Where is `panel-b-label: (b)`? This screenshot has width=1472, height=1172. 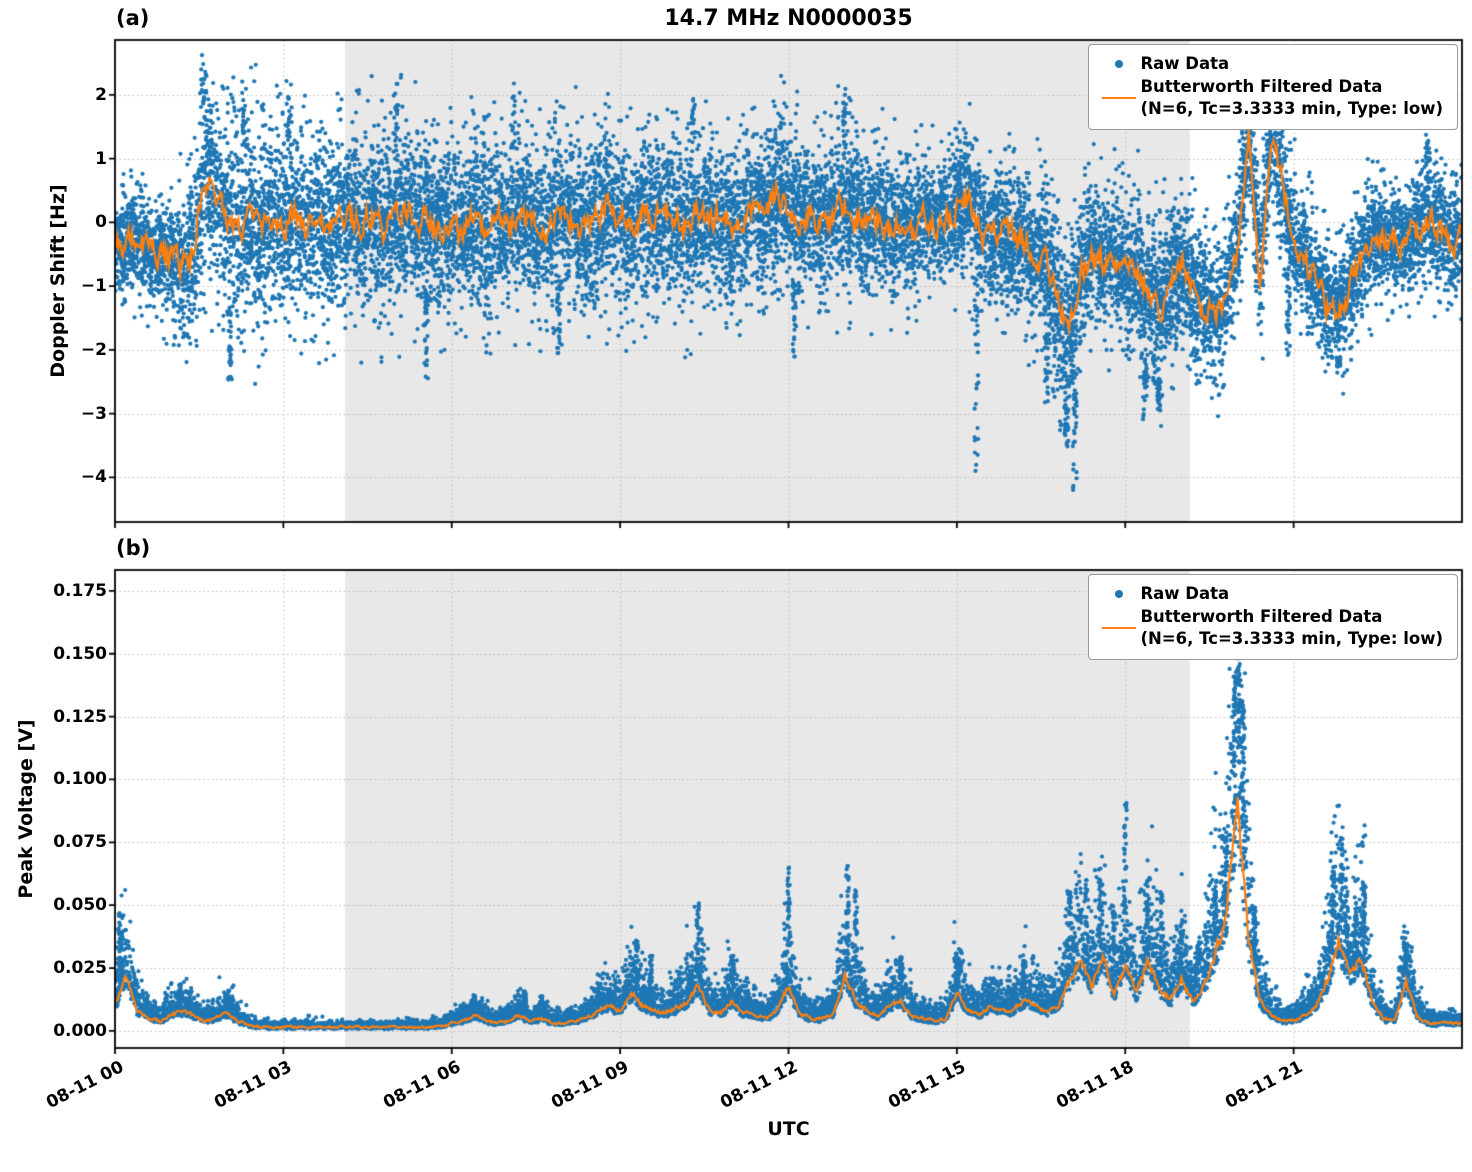 panel-b-label: (b) is located at coordinates (133, 548).